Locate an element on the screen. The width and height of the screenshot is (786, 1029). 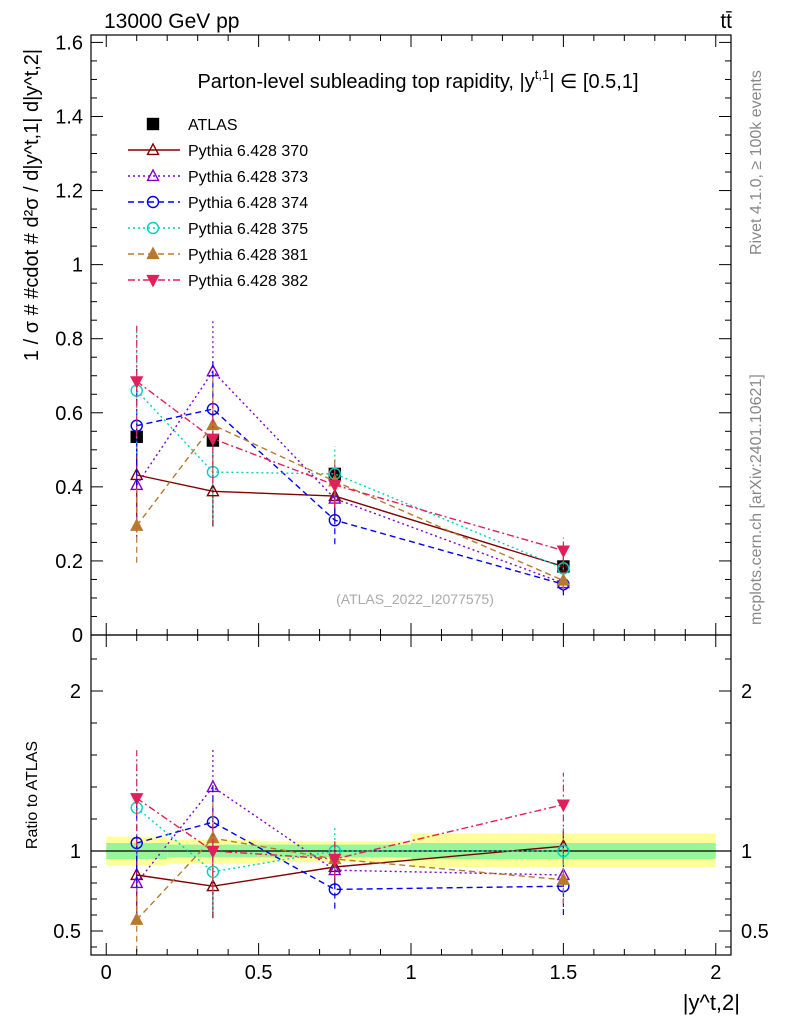
y-tick-label: 0.6 is located at coordinates (69, 414).